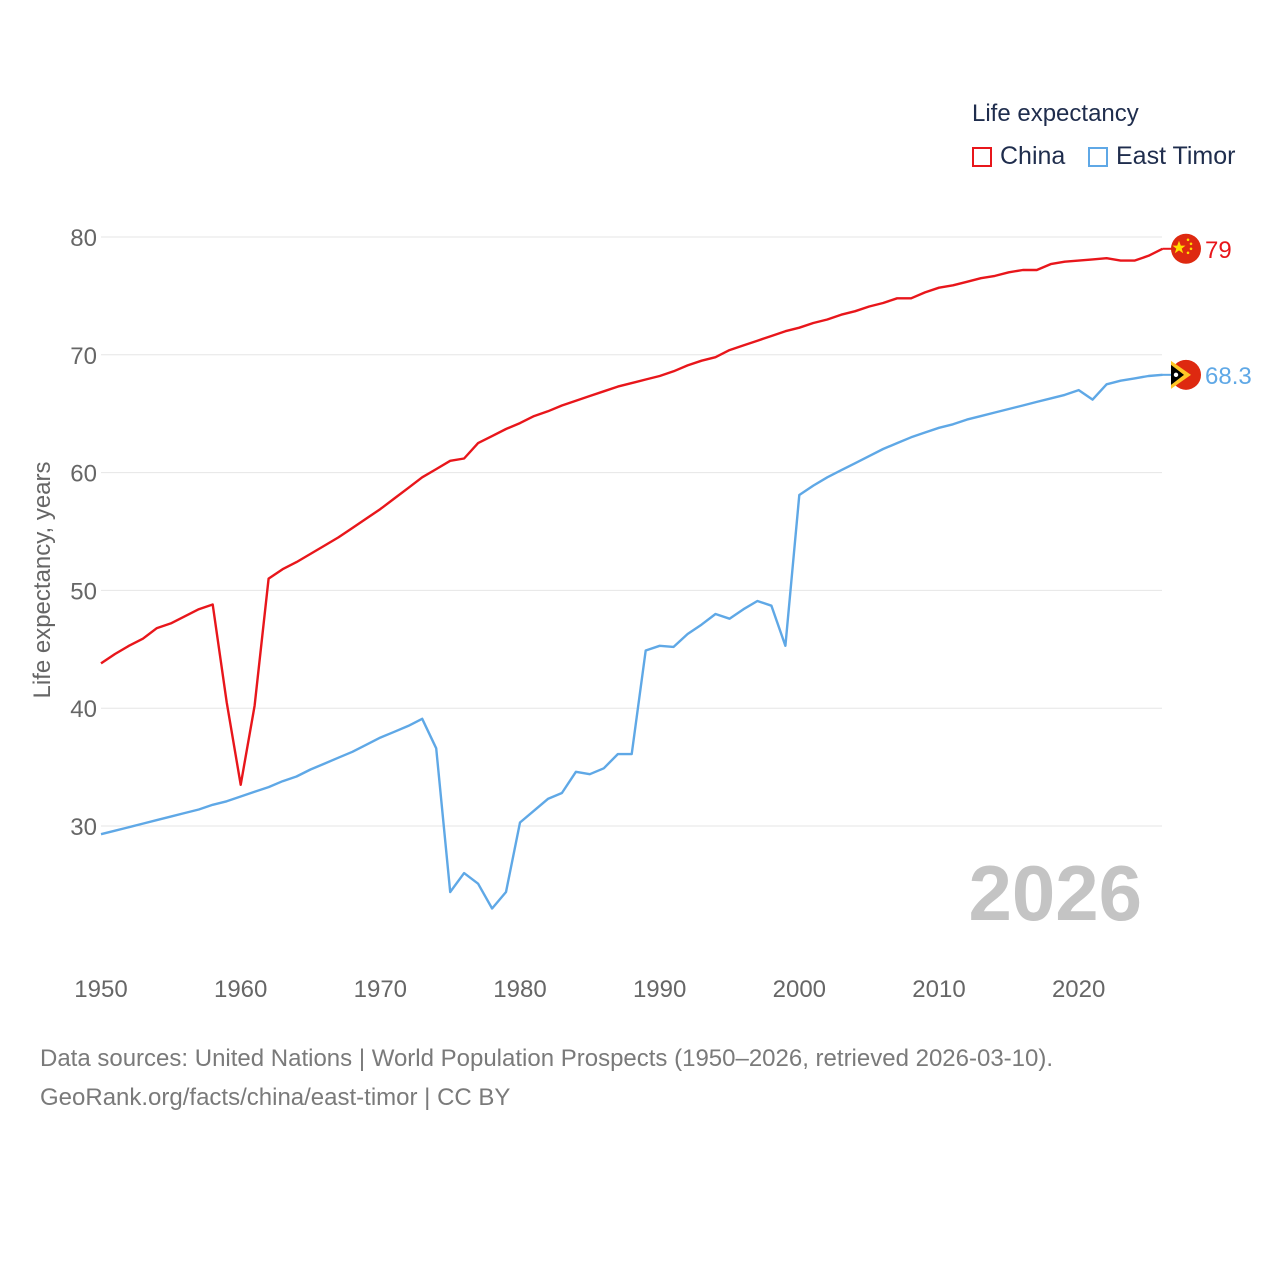 The width and height of the screenshot is (1280, 1280). What do you see at coordinates (1207, 311) in the screenshot?
I see `series-end-markers: 79 68.3` at bounding box center [1207, 311].